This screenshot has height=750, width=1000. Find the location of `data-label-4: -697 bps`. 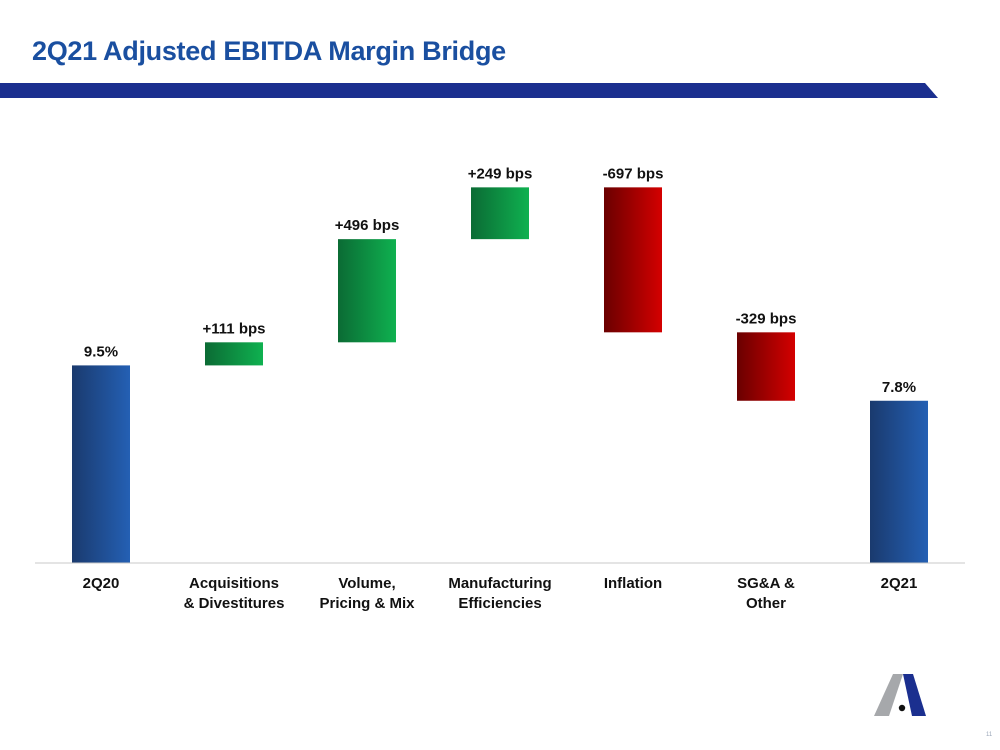

data-label-4: -697 bps is located at coordinates (633, 173).